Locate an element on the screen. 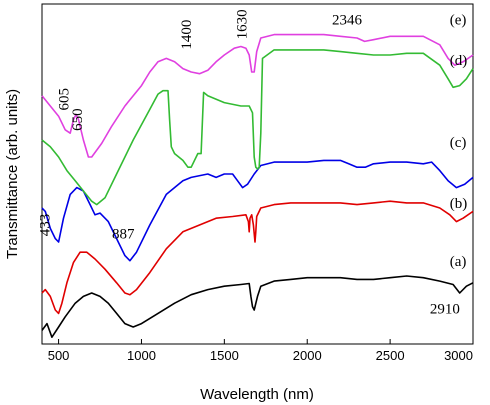  series-label: (e) is located at coordinates (458, 20).